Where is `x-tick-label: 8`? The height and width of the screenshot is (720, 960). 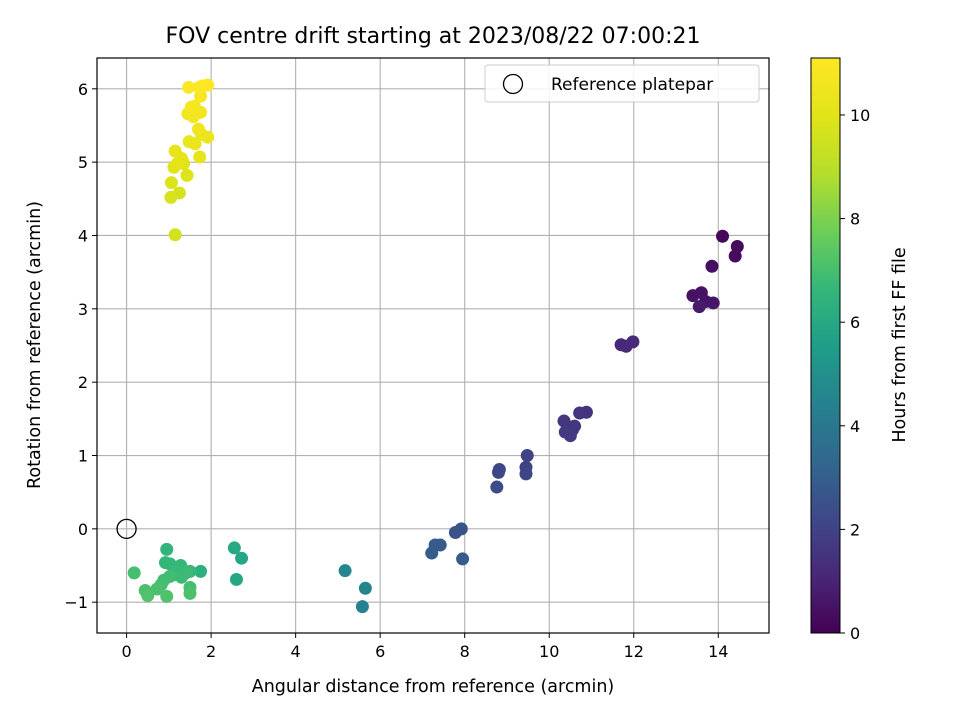 x-tick-label: 8 is located at coordinates (465, 651).